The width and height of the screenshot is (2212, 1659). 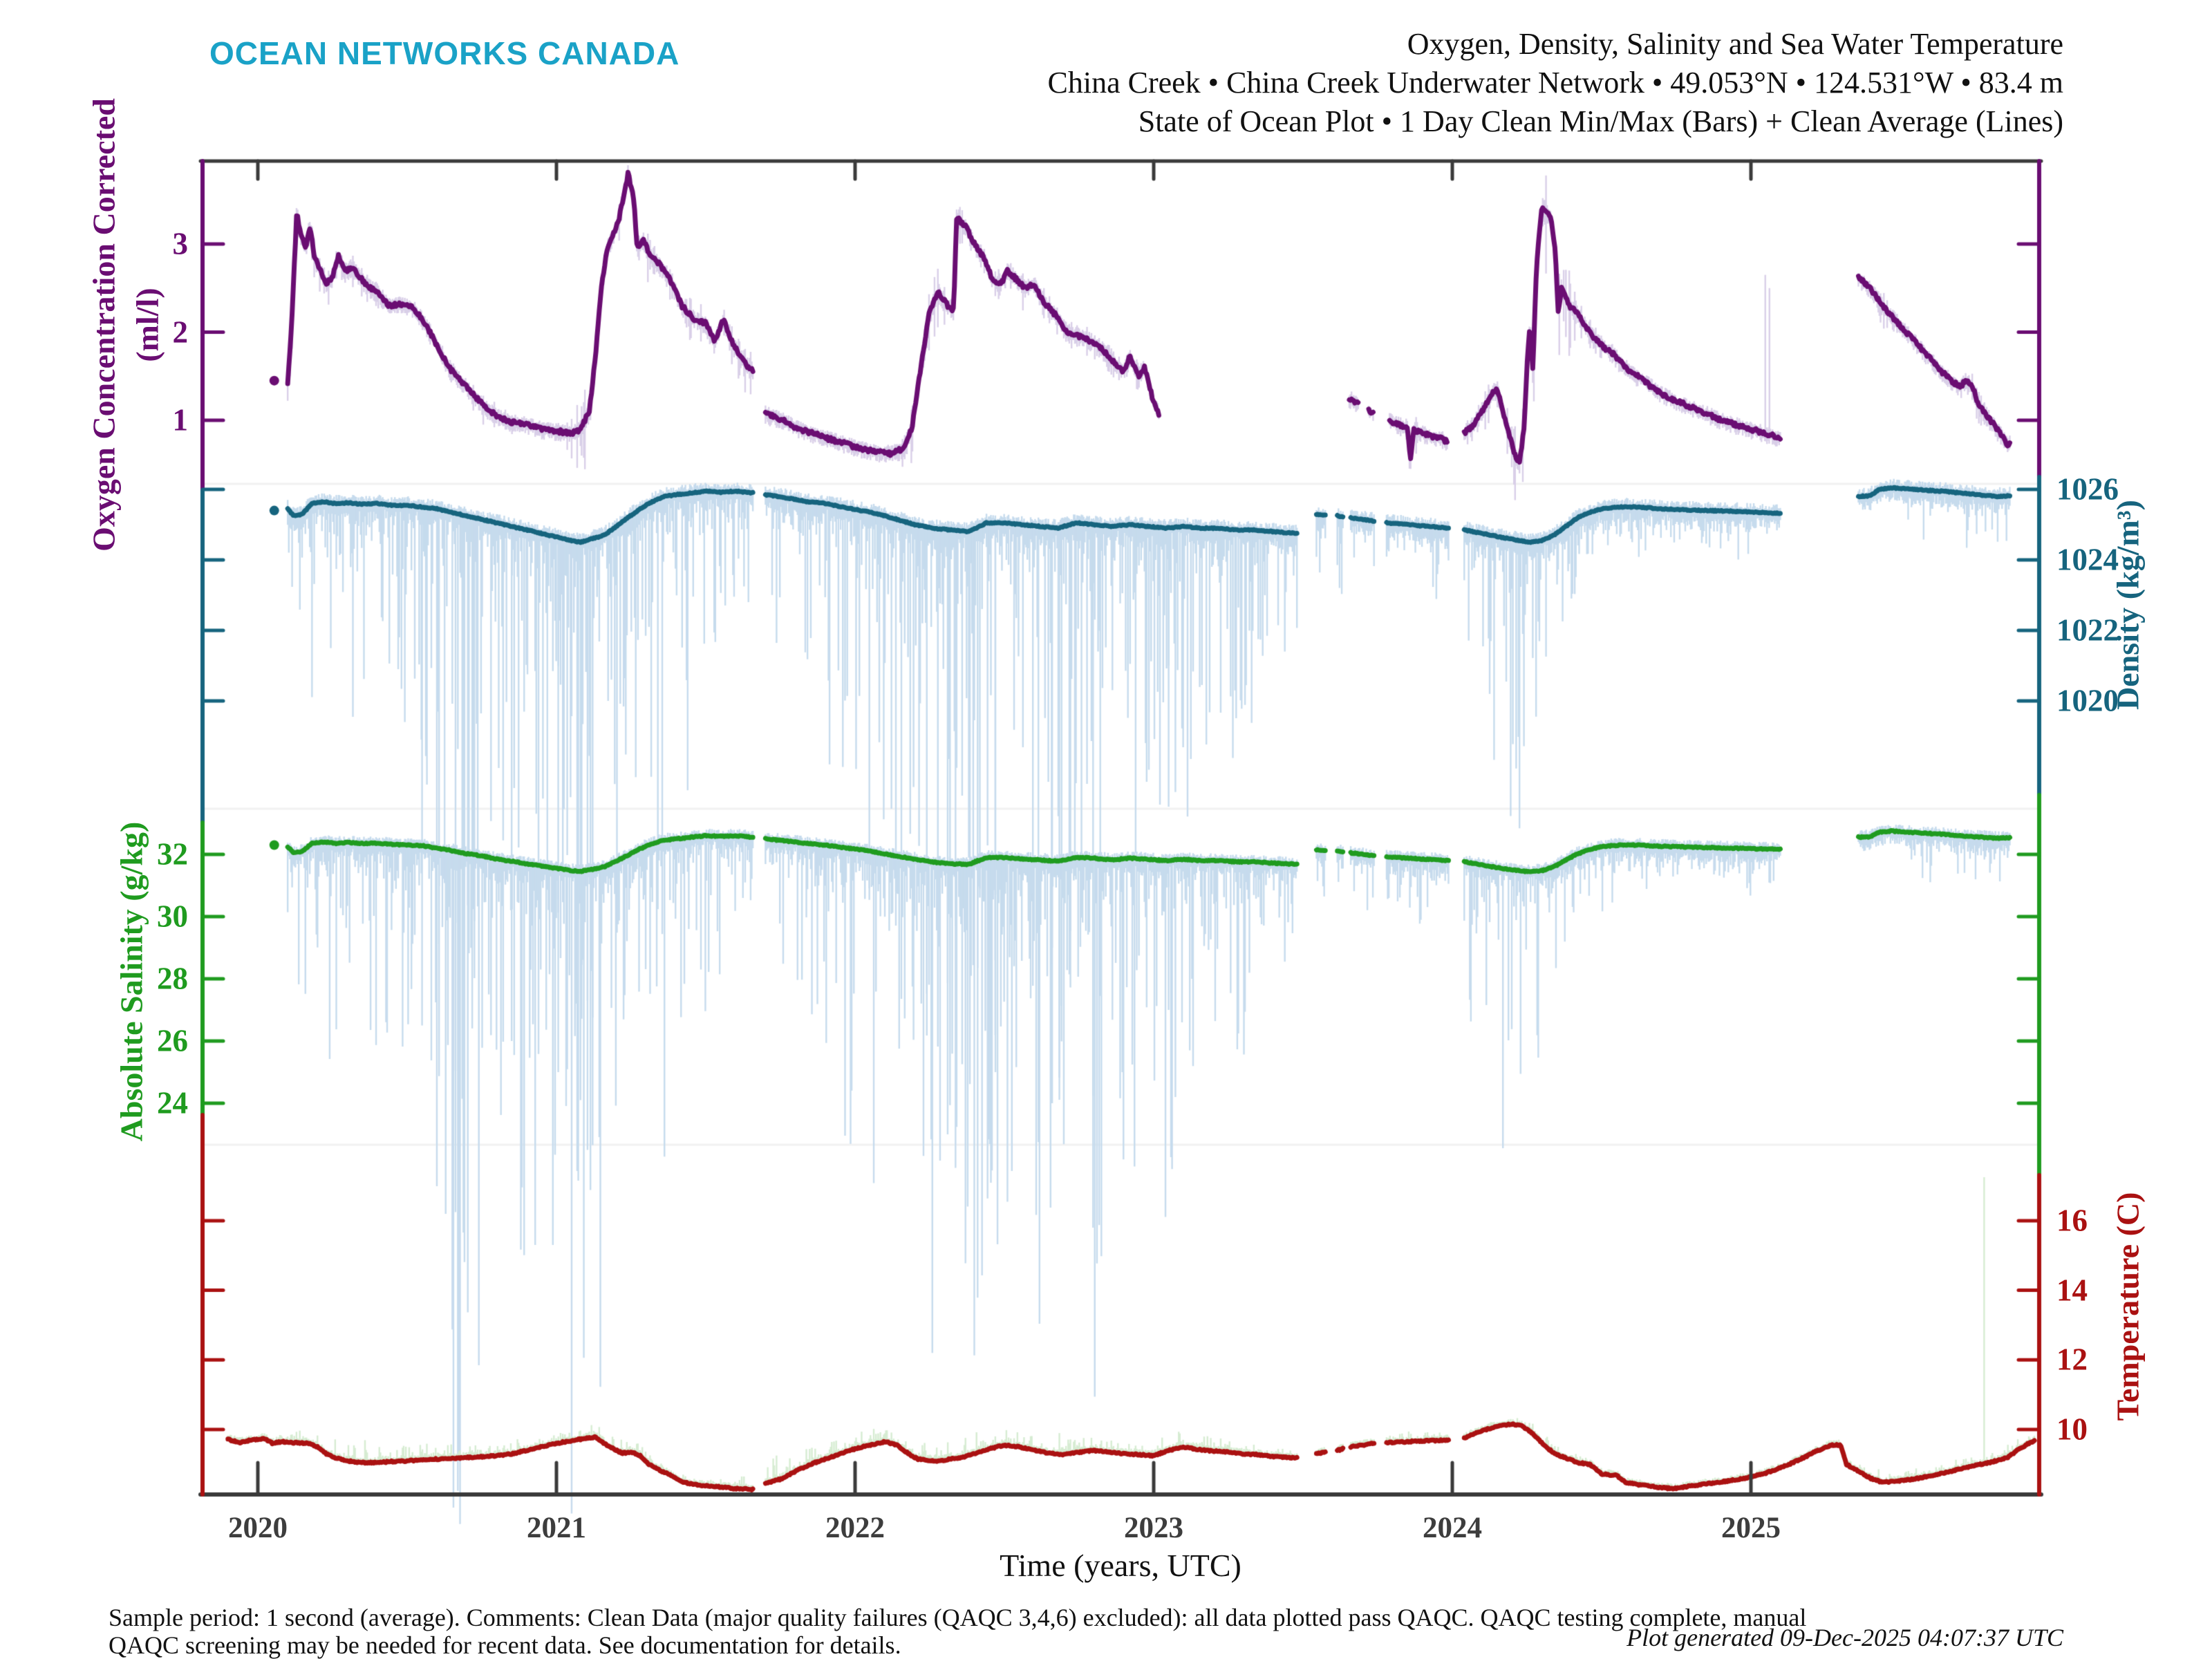 I want to click on y-tick-label-temperature-12: 12, so click(x=2072, y=1359).